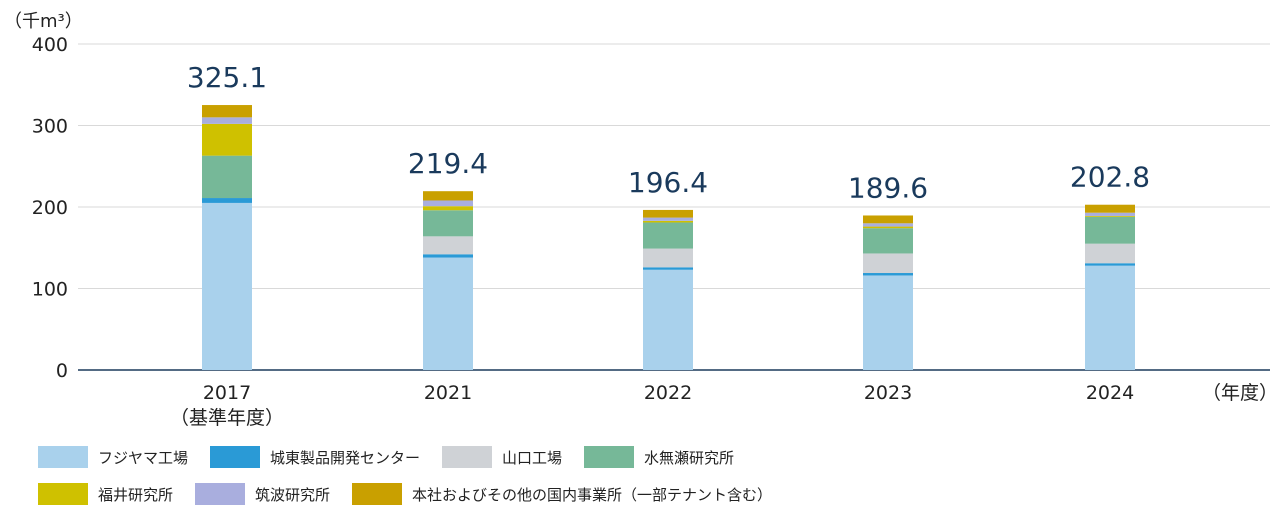 This screenshot has height=512, width=1280. Describe the element at coordinates (888, 322) in the screenshot. I see `bar-segment-1-2023` at that location.